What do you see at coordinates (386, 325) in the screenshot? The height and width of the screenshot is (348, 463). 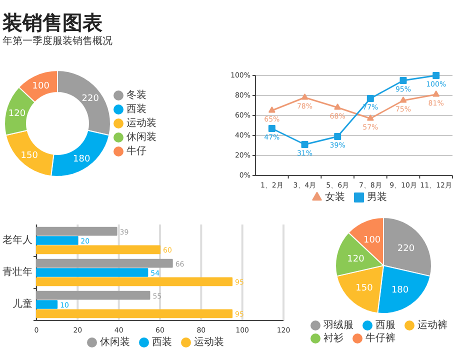 I see `legend-label: 西服` at bounding box center [386, 325].